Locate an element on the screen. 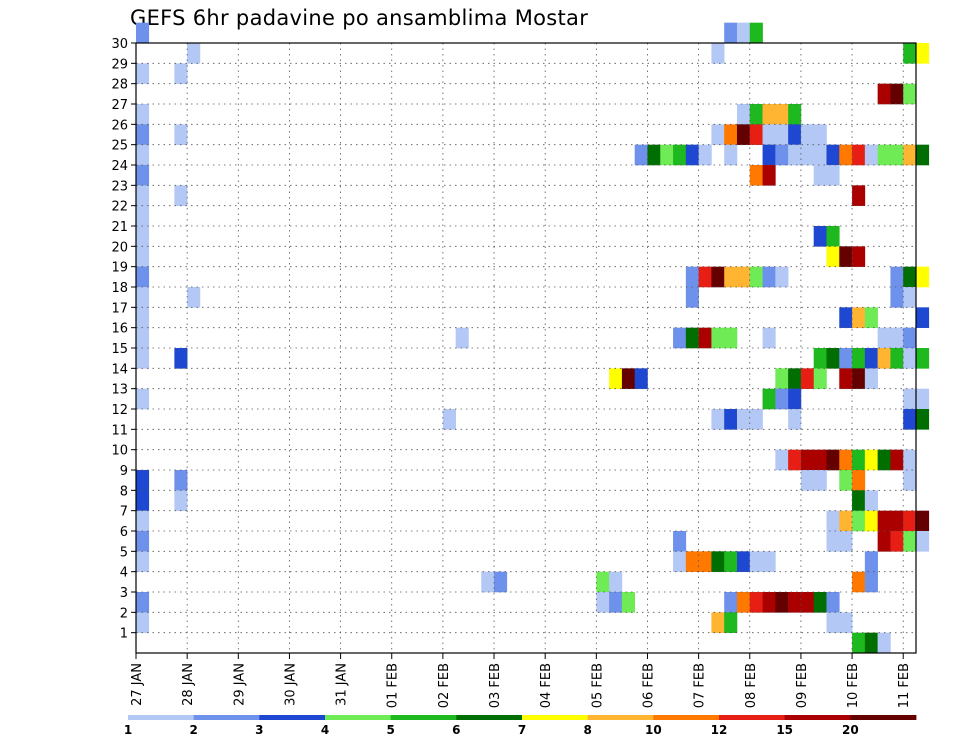 This screenshot has height=742, width=960. y-tick-label: 17 is located at coordinates (119, 308).